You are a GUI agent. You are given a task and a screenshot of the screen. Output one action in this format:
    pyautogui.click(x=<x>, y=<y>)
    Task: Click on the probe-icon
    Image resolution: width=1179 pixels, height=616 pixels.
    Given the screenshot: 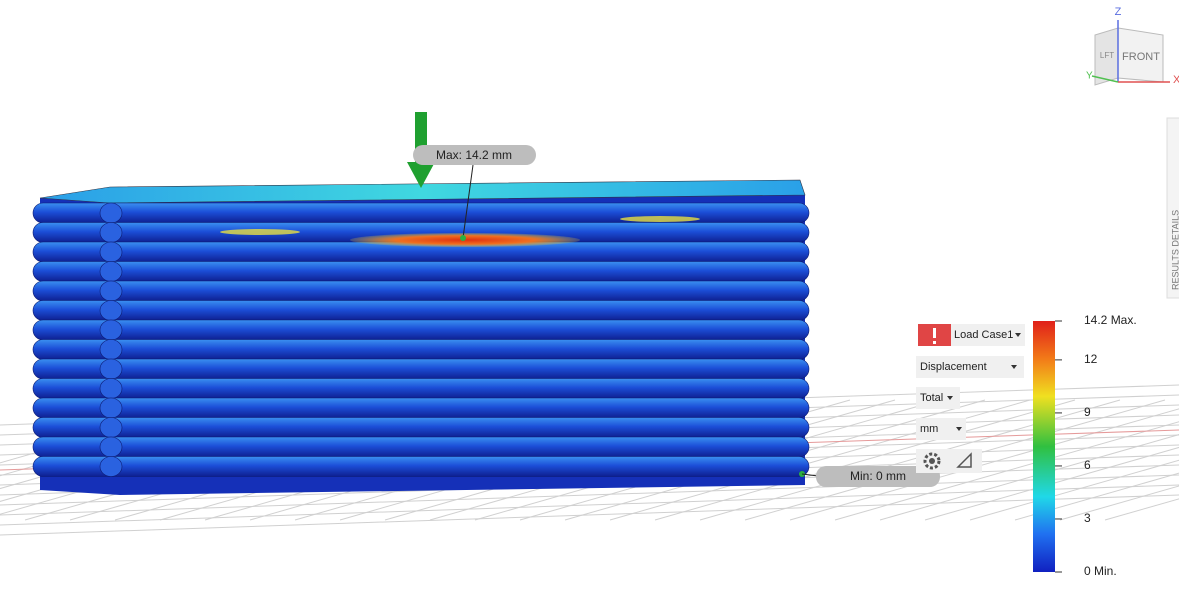 What is the action you would take?
    pyautogui.click(x=964, y=460)
    